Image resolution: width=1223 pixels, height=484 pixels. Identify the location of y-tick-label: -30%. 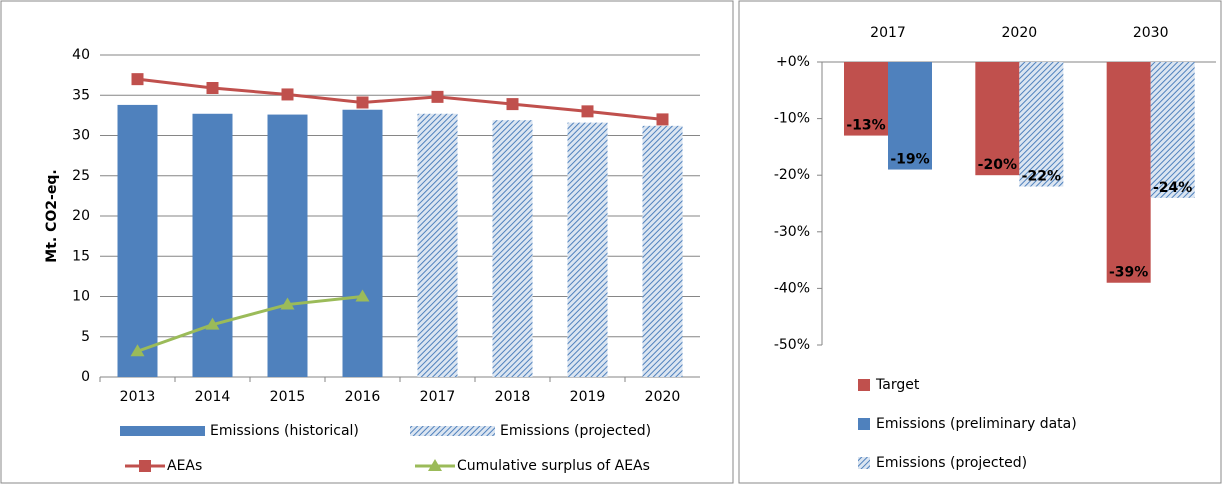
(792, 232).